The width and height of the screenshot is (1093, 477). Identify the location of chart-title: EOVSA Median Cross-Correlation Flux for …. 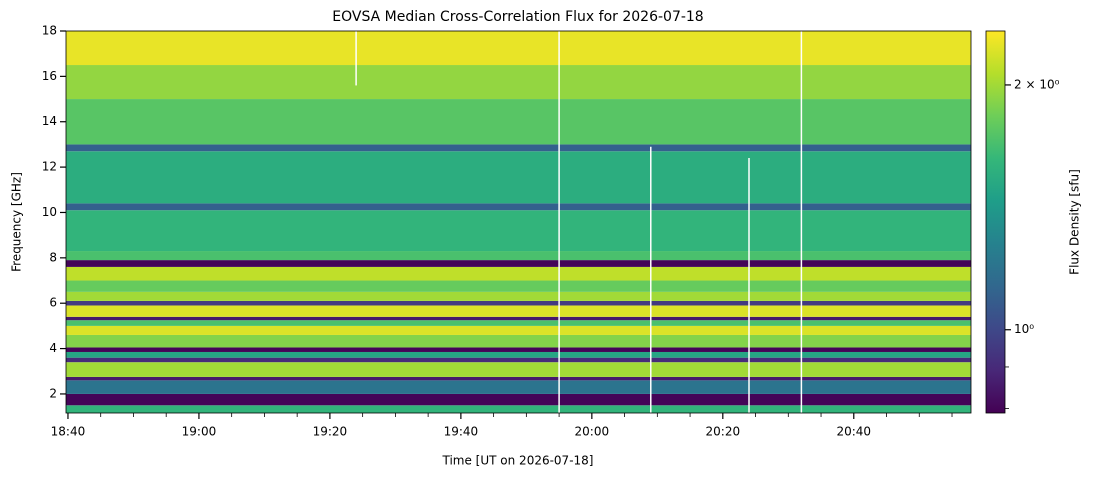
(517, 17).